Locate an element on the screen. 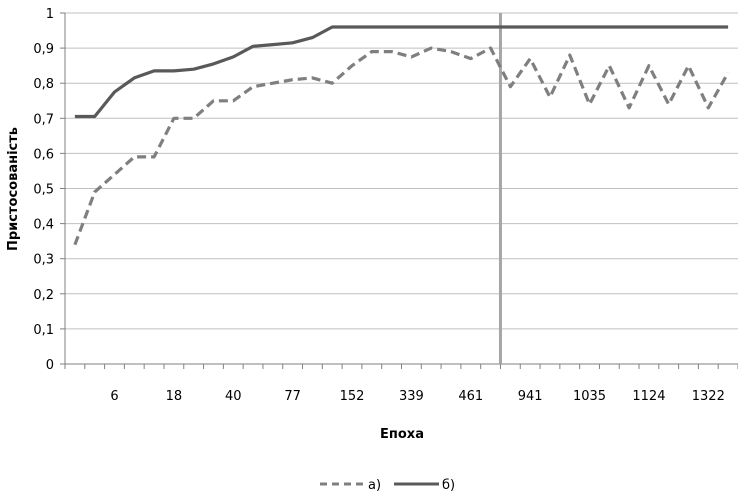  y-tick-label: 0,4 is located at coordinates (43, 225).